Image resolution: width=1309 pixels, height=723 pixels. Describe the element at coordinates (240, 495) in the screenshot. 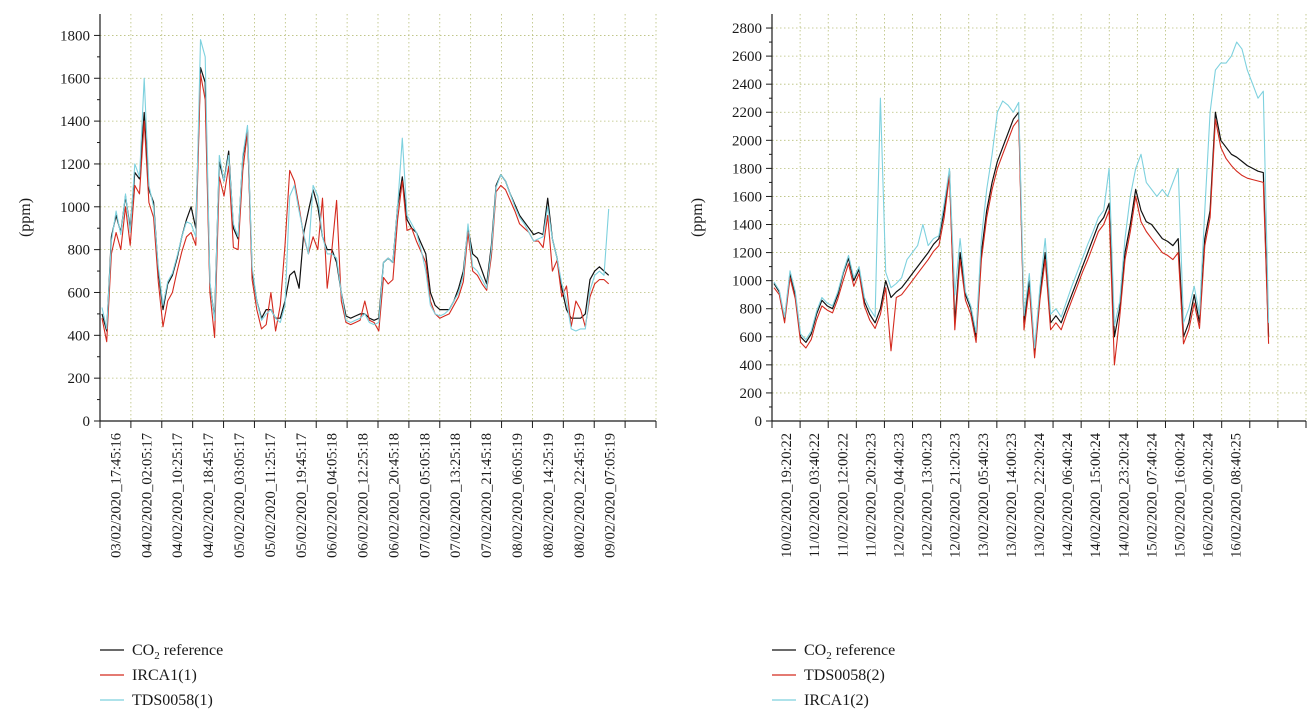

I see `x-tick-label: 05/02/2020_03:05:17` at that location.